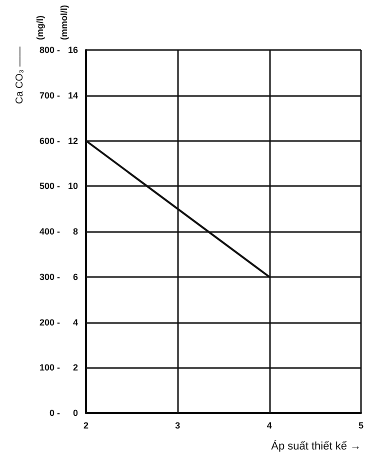 This screenshot has height=461, width=375. What do you see at coordinates (361, 425) in the screenshot?
I see `x-tick-label: 5` at bounding box center [361, 425].